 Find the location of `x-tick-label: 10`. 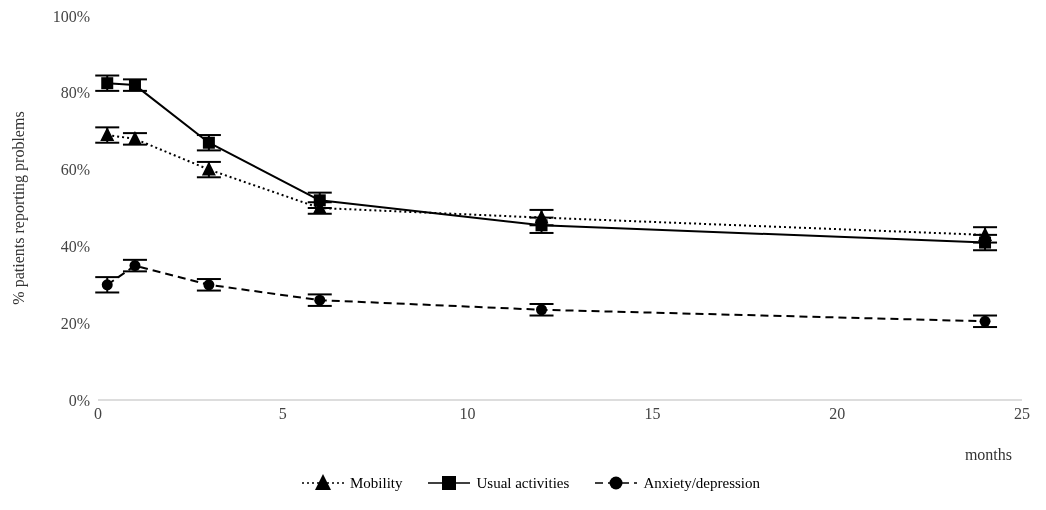

x-tick-label: 10 is located at coordinates (467, 414).